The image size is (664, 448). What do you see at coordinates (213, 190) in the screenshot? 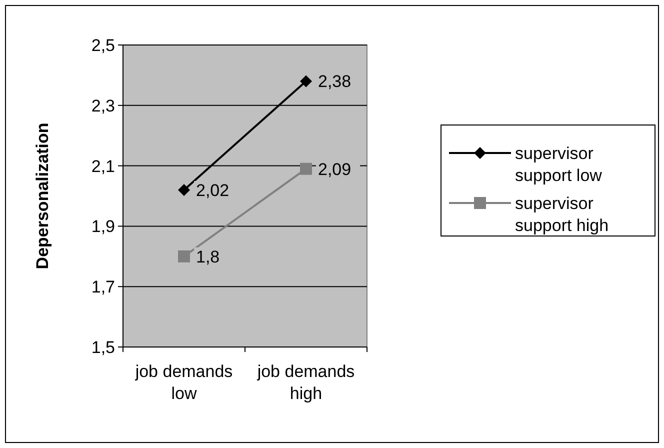
I see `data-label: 2,02` at bounding box center [213, 190].